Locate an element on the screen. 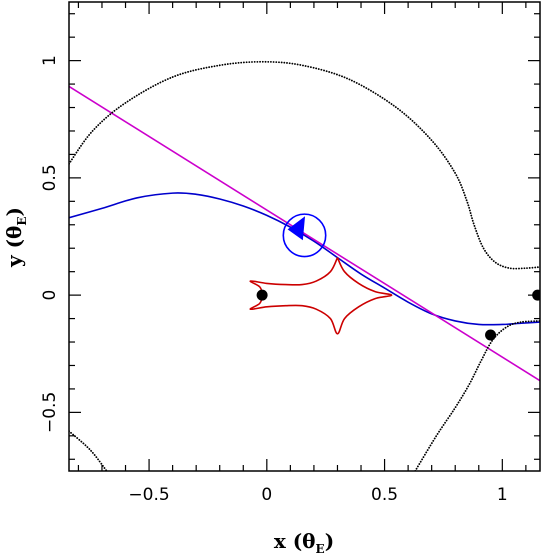 The height and width of the screenshot is (555, 542). y-tick-label: 0.5 is located at coordinates (50, 177).